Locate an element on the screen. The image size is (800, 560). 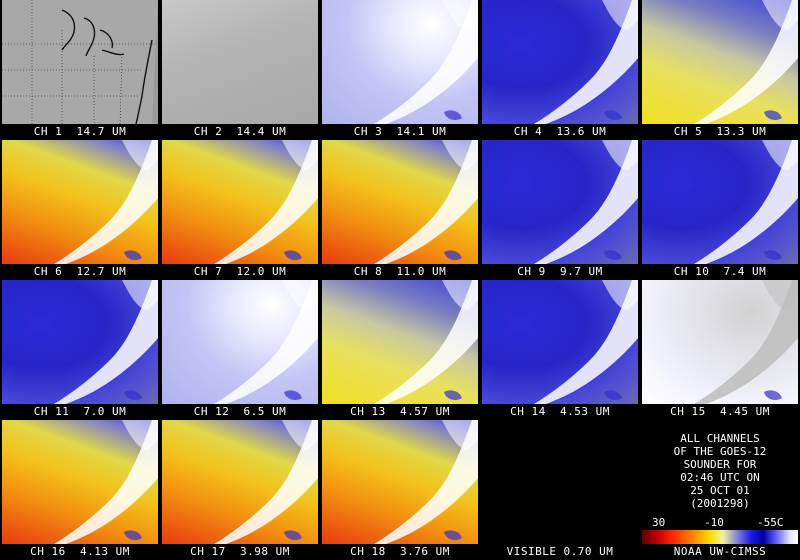
channel-tile: CH 7 12.0 UM is located at coordinates (240, 210).